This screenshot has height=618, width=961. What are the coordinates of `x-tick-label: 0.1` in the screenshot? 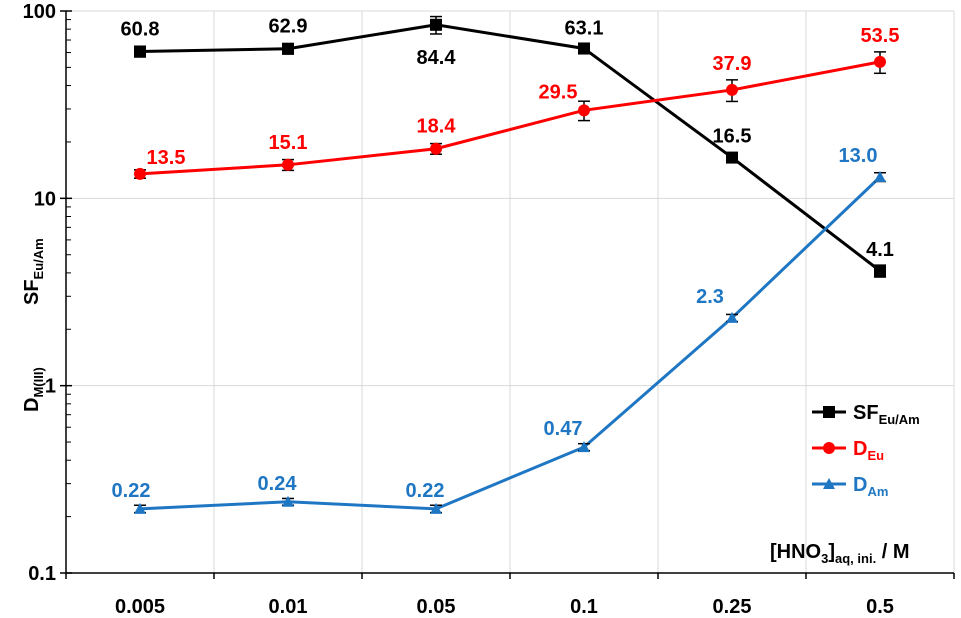 It's located at (584, 607).